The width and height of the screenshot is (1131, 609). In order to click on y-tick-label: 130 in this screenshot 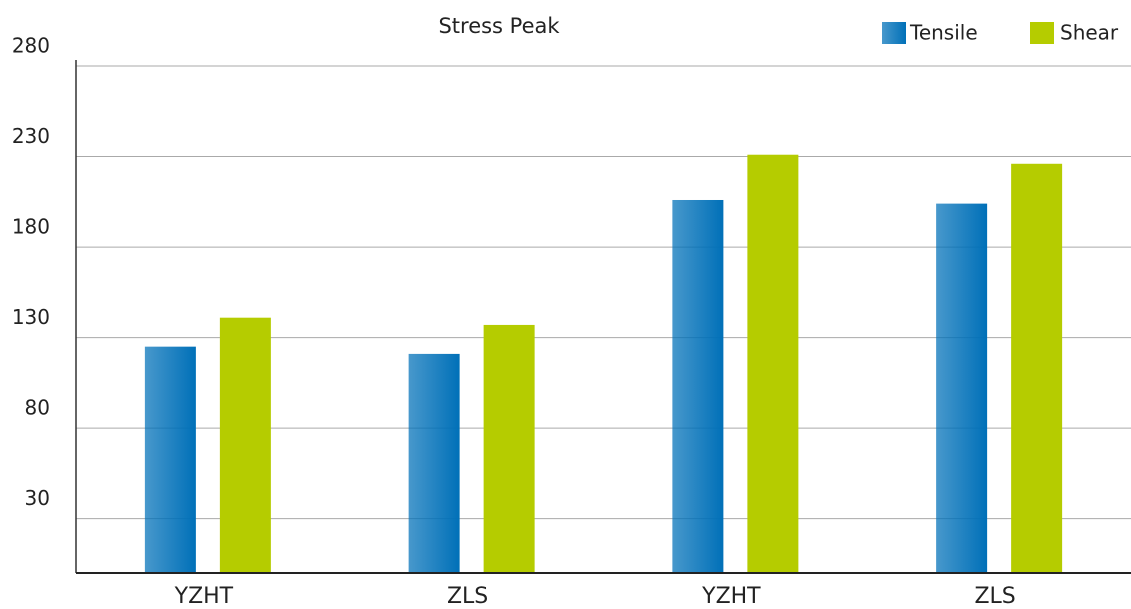, I will do `click(31, 317)`.